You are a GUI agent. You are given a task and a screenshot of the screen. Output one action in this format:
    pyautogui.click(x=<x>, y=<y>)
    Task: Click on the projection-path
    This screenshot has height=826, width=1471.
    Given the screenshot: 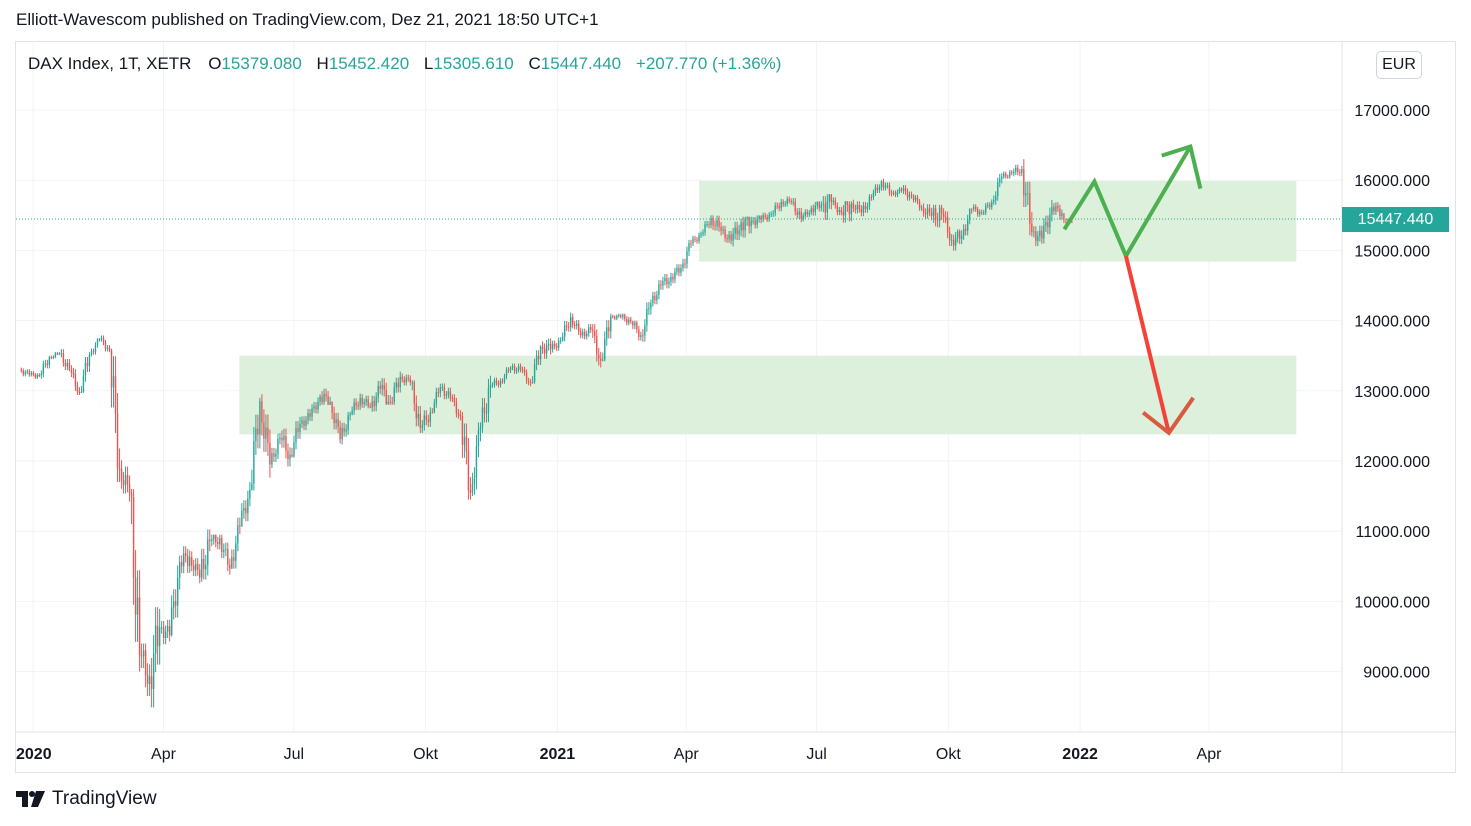 What is the action you would take?
    pyautogui.click(x=1127, y=203)
    